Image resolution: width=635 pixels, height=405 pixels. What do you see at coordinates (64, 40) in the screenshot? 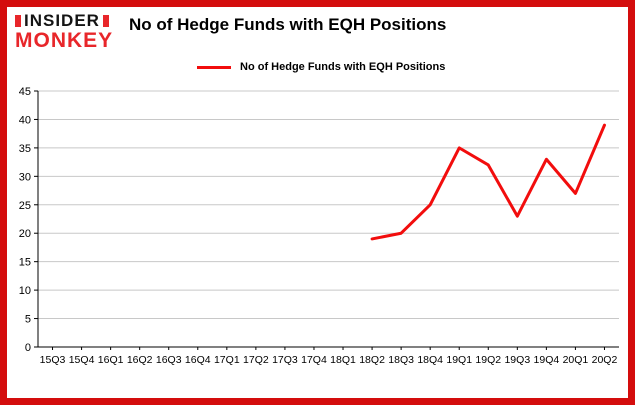
I see `logo-monkey-text: MONKEY` at bounding box center [64, 40].